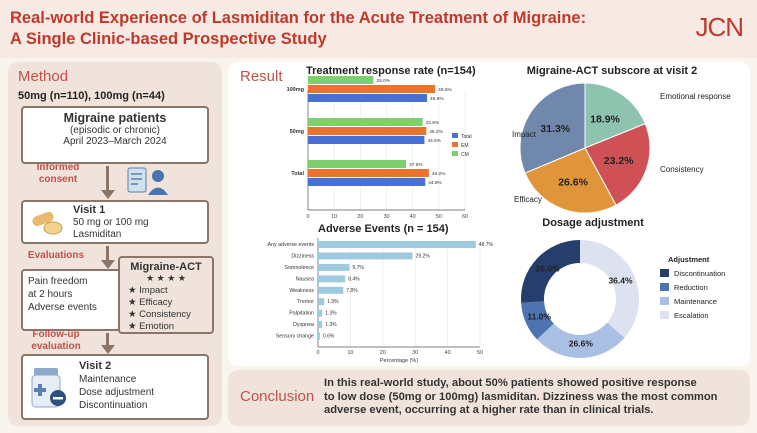 This screenshot has width=757, height=433. What do you see at coordinates (58, 174) in the screenshot?
I see `step-informed-consent: Informed consent` at bounding box center [58, 174].